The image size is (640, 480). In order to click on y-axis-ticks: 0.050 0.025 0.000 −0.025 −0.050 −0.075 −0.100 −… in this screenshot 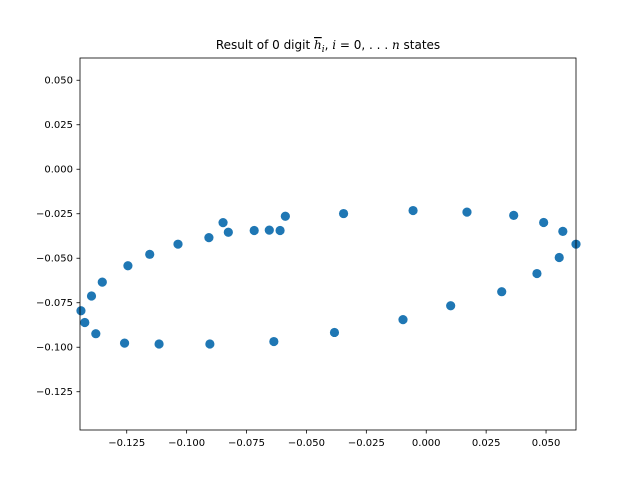, I will do `click(58, 237)`.